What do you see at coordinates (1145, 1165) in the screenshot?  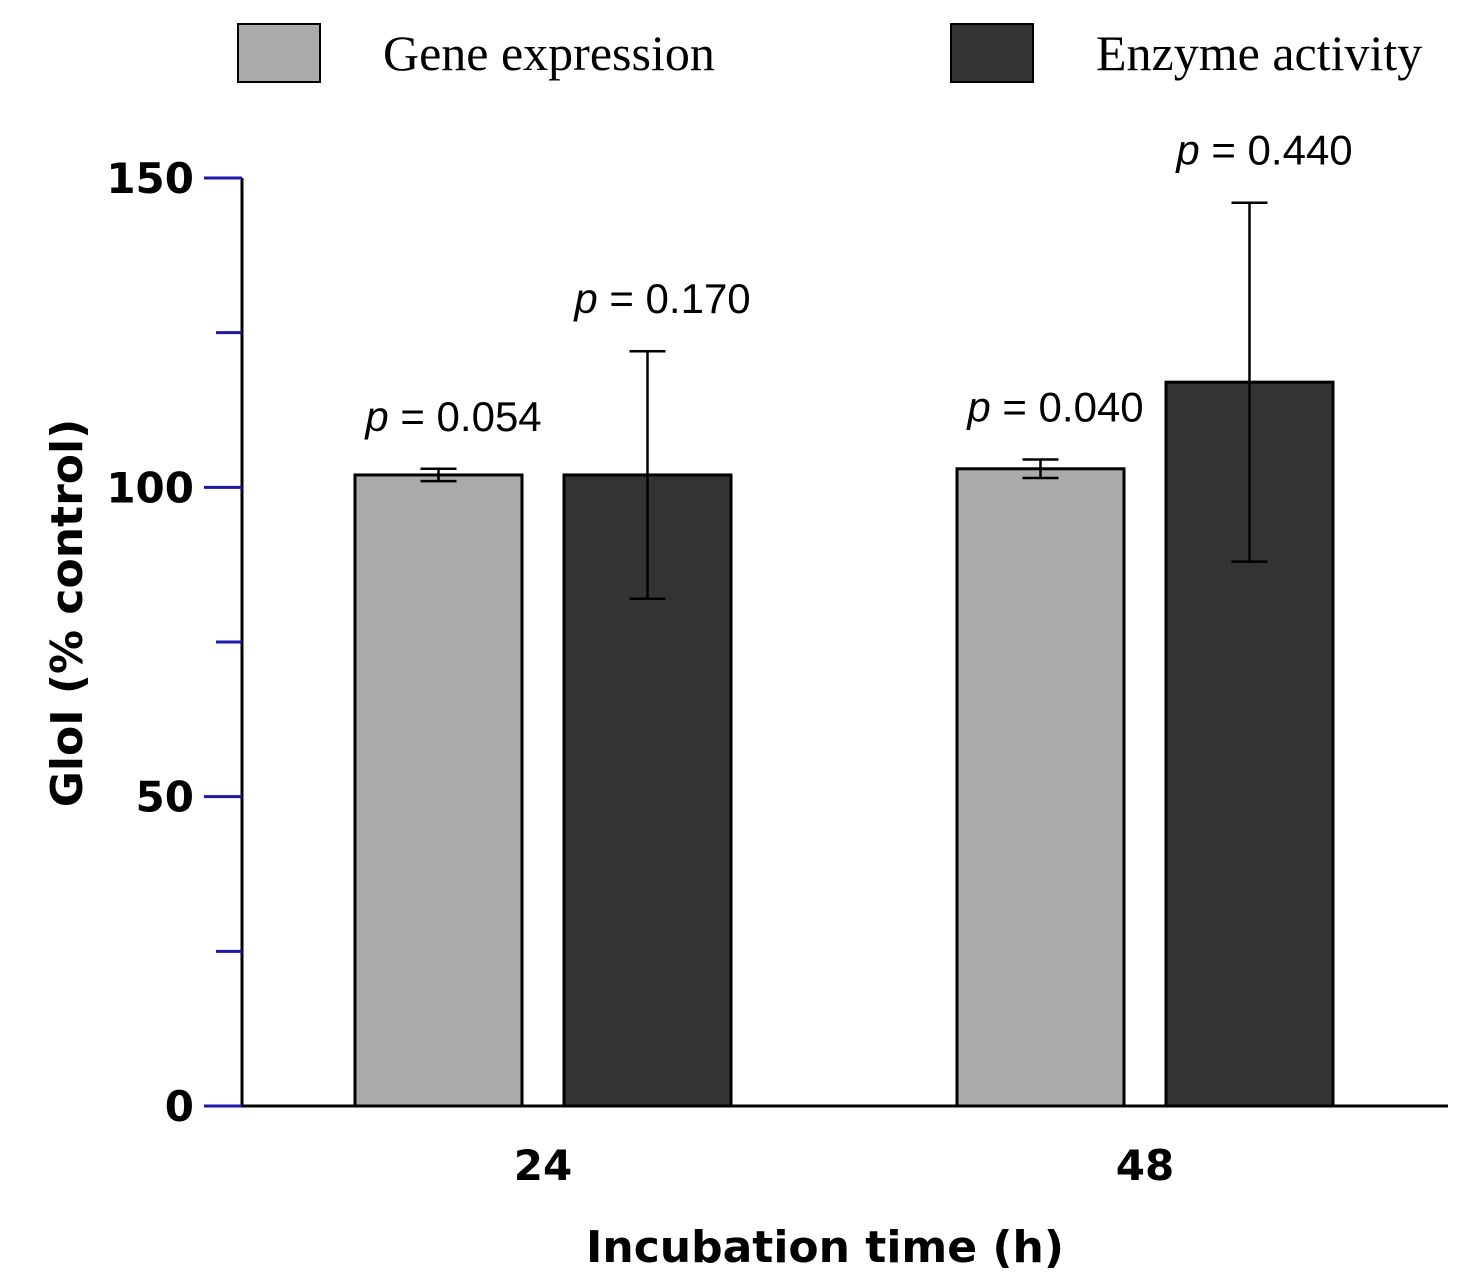 I see `x-tick-label: 48` at bounding box center [1145, 1165].